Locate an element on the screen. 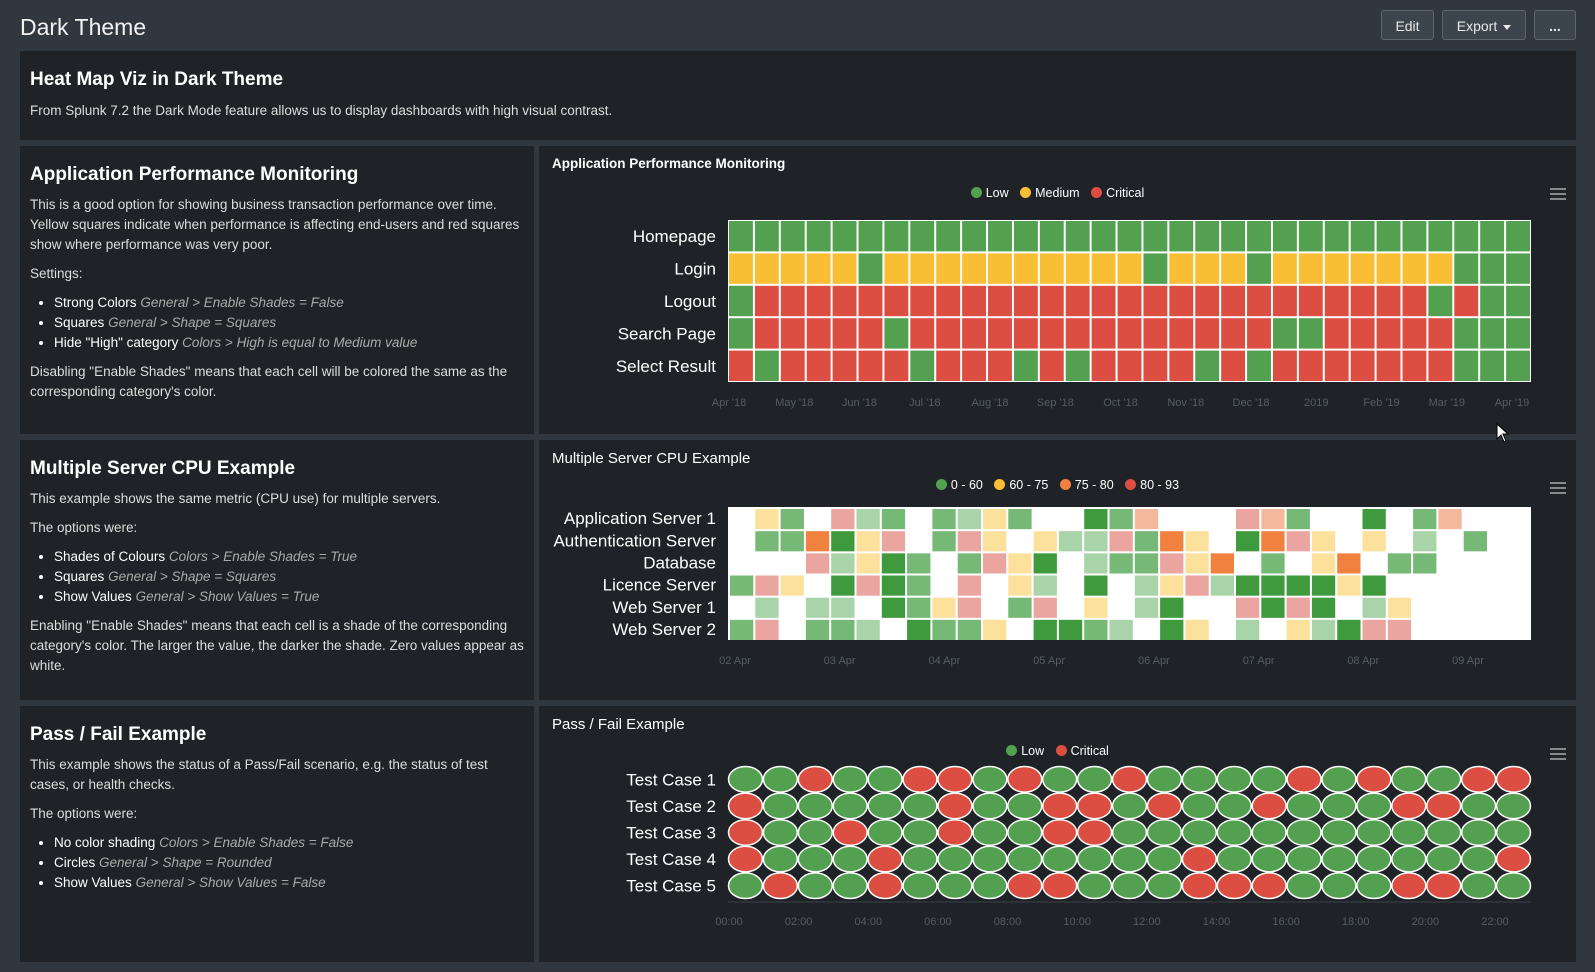 Image resolution: width=1595 pixels, height=972 pixels. x-tick-label: 18:00 is located at coordinates (1356, 922).